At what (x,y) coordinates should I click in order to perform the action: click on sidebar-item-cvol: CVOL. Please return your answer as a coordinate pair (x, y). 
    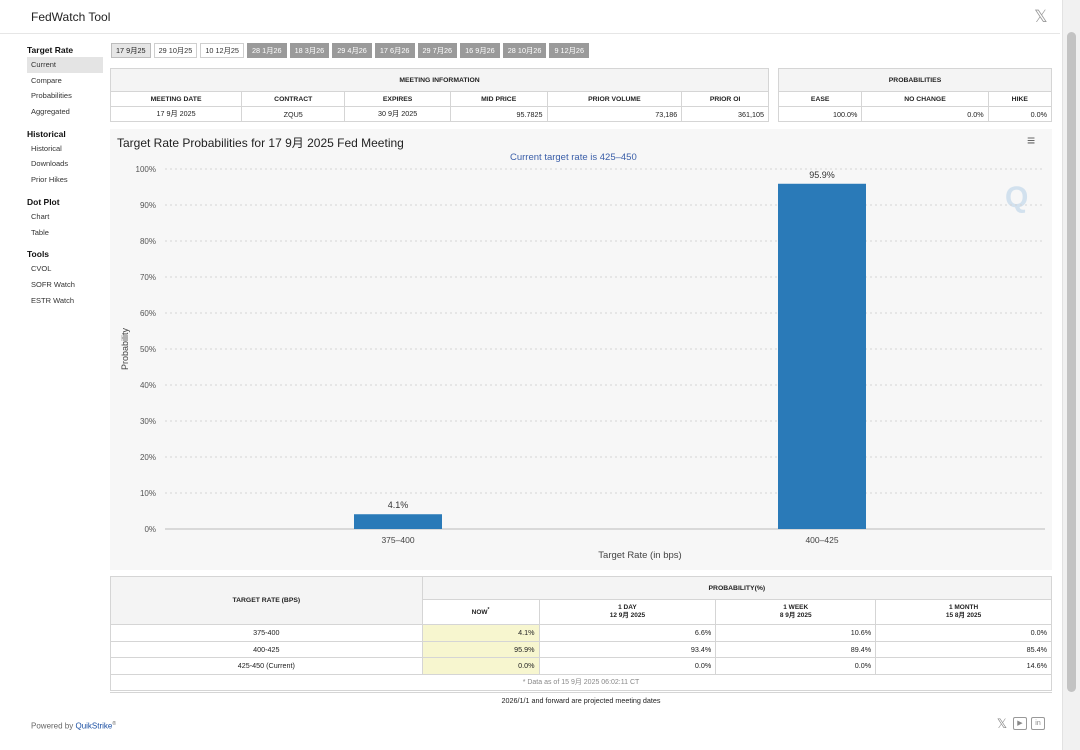
    Looking at the image, I should click on (41, 269).